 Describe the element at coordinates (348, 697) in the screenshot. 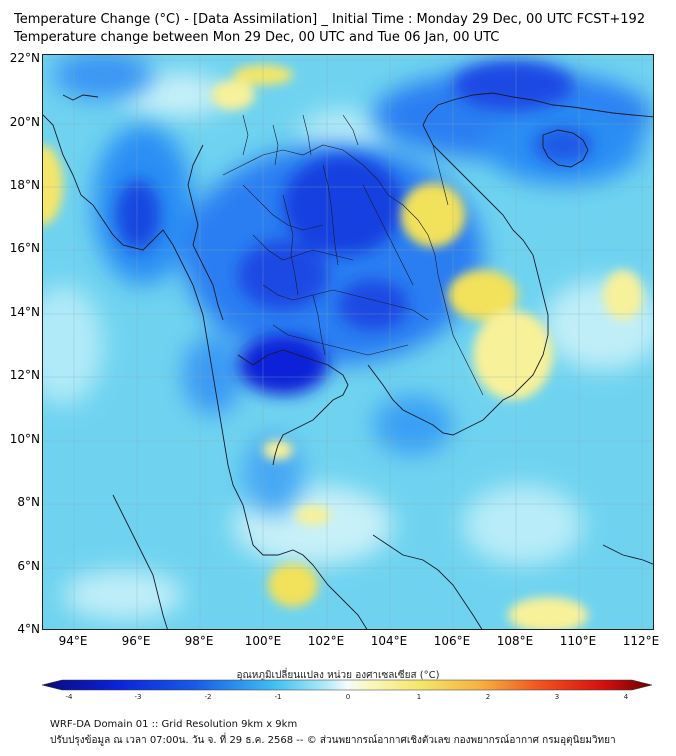

I see `colorbar-tick: 0` at that location.